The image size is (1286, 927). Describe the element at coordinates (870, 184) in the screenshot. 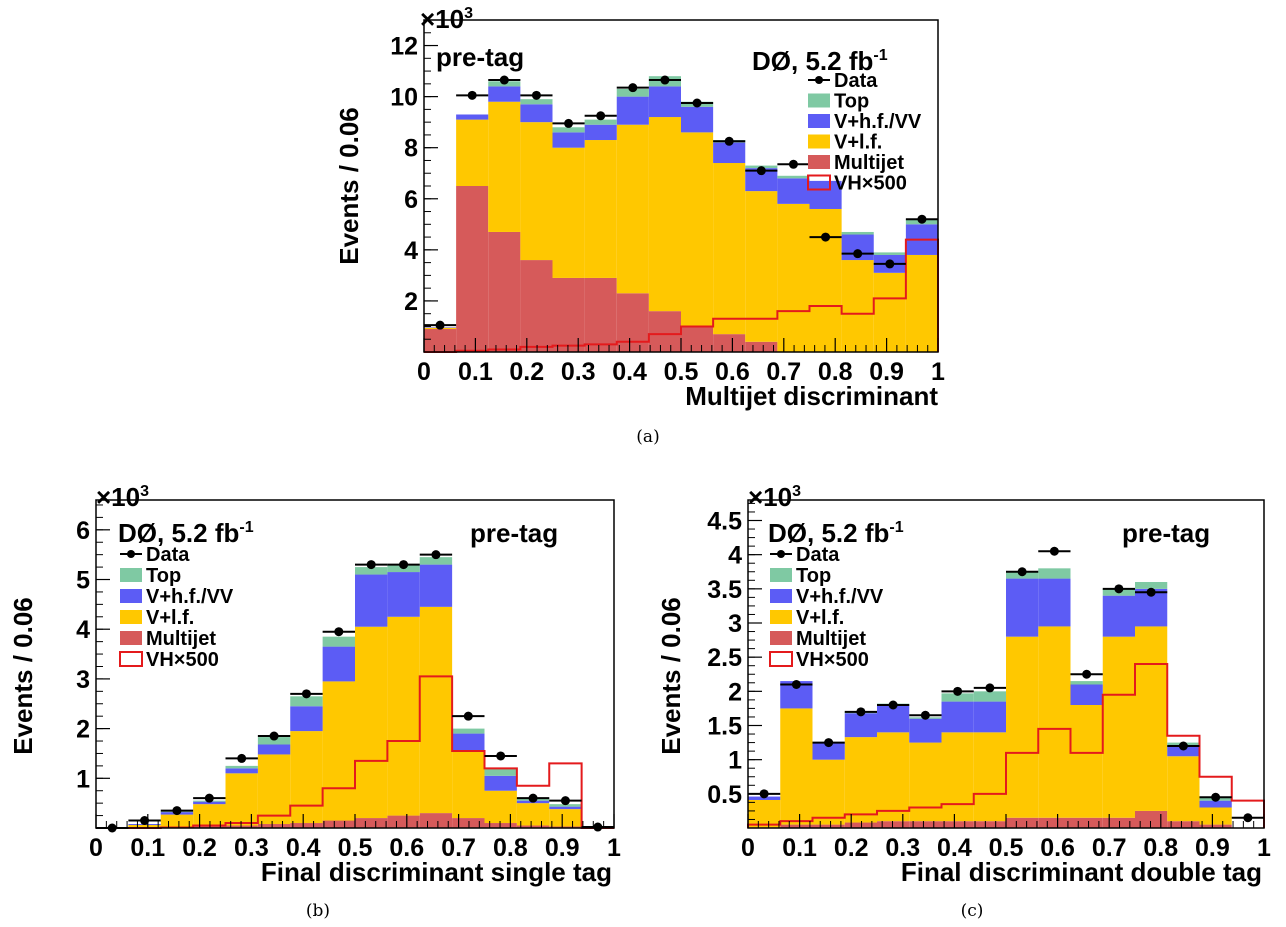

I see `legend-signal-label: VH×500` at that location.